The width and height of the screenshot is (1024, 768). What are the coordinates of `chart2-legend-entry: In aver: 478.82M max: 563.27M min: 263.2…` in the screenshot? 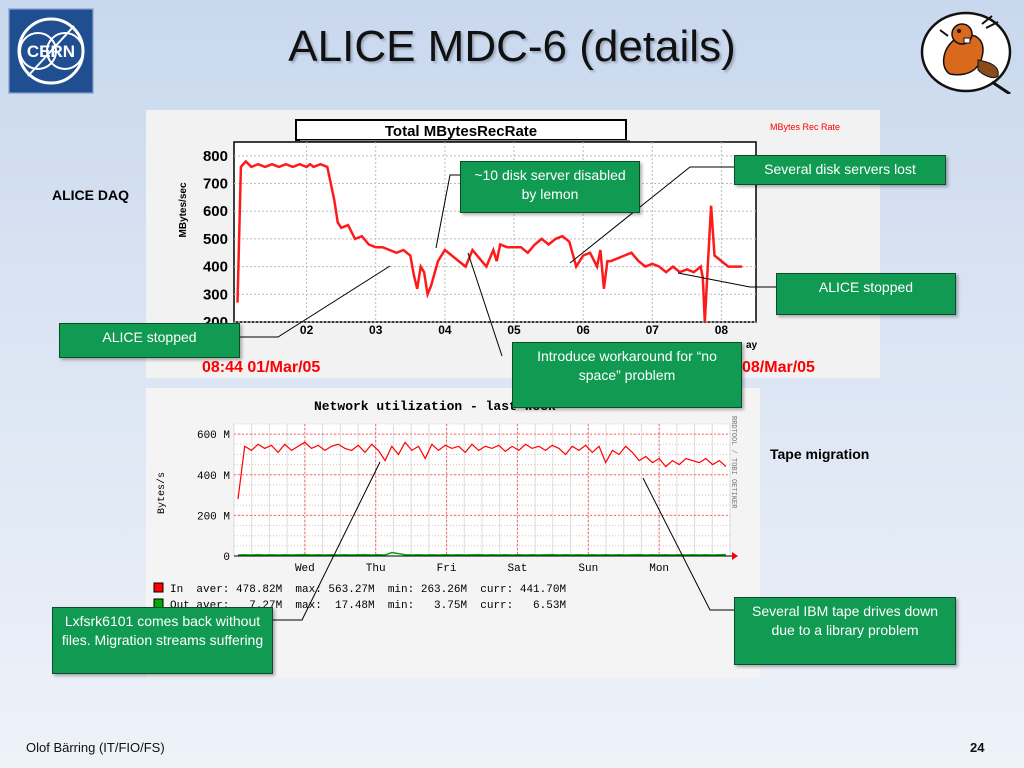 It's located at (368, 590).